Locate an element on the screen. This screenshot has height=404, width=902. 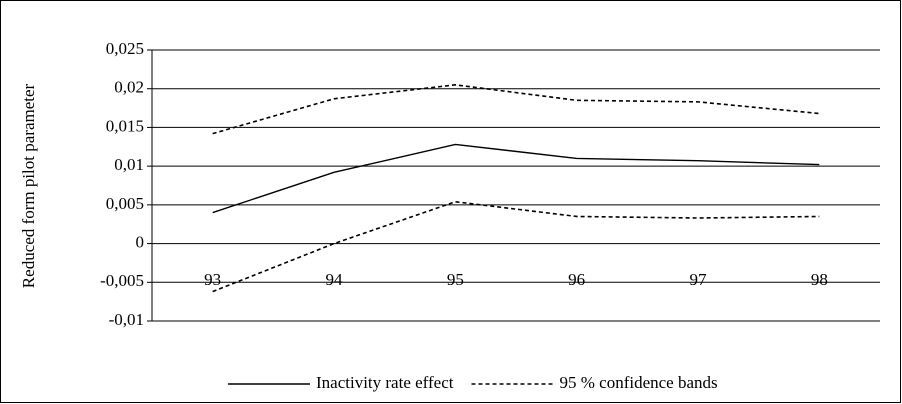
y-axis-title: Reduced form pilot parameter is located at coordinates (28, 185).